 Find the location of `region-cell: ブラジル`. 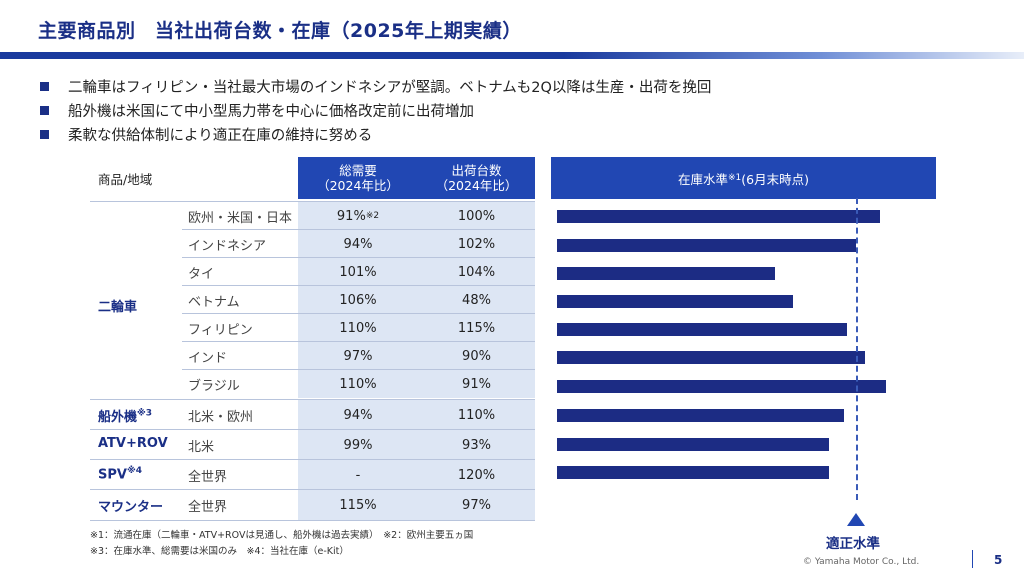

region-cell: ブラジル is located at coordinates (214, 386).